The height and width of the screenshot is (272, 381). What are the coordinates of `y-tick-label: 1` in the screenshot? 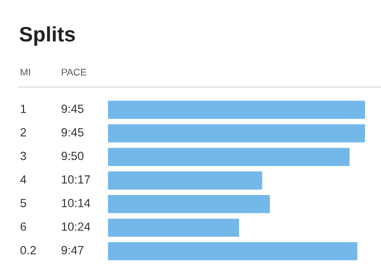 It's located at (23, 108).